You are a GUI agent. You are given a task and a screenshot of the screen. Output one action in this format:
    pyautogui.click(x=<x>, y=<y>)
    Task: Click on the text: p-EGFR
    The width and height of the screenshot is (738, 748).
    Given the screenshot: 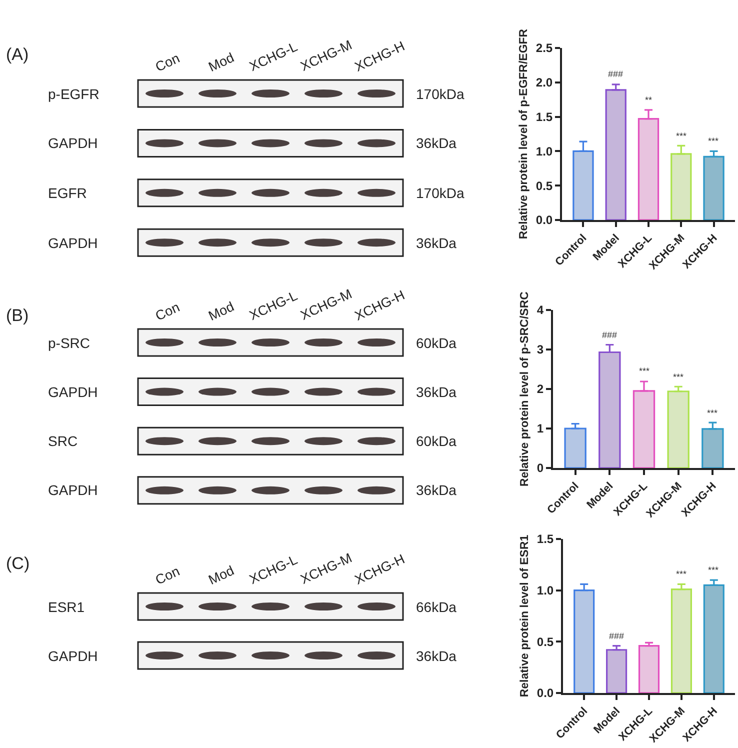 What is the action you would take?
    pyautogui.click(x=74, y=94)
    